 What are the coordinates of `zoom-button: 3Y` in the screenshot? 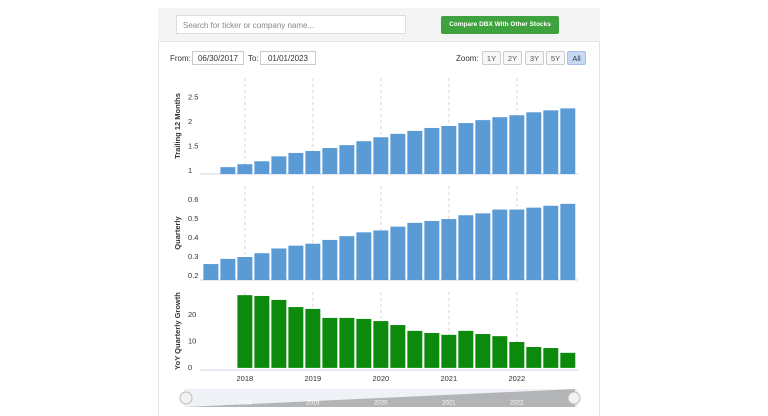 It's located at (534, 58).